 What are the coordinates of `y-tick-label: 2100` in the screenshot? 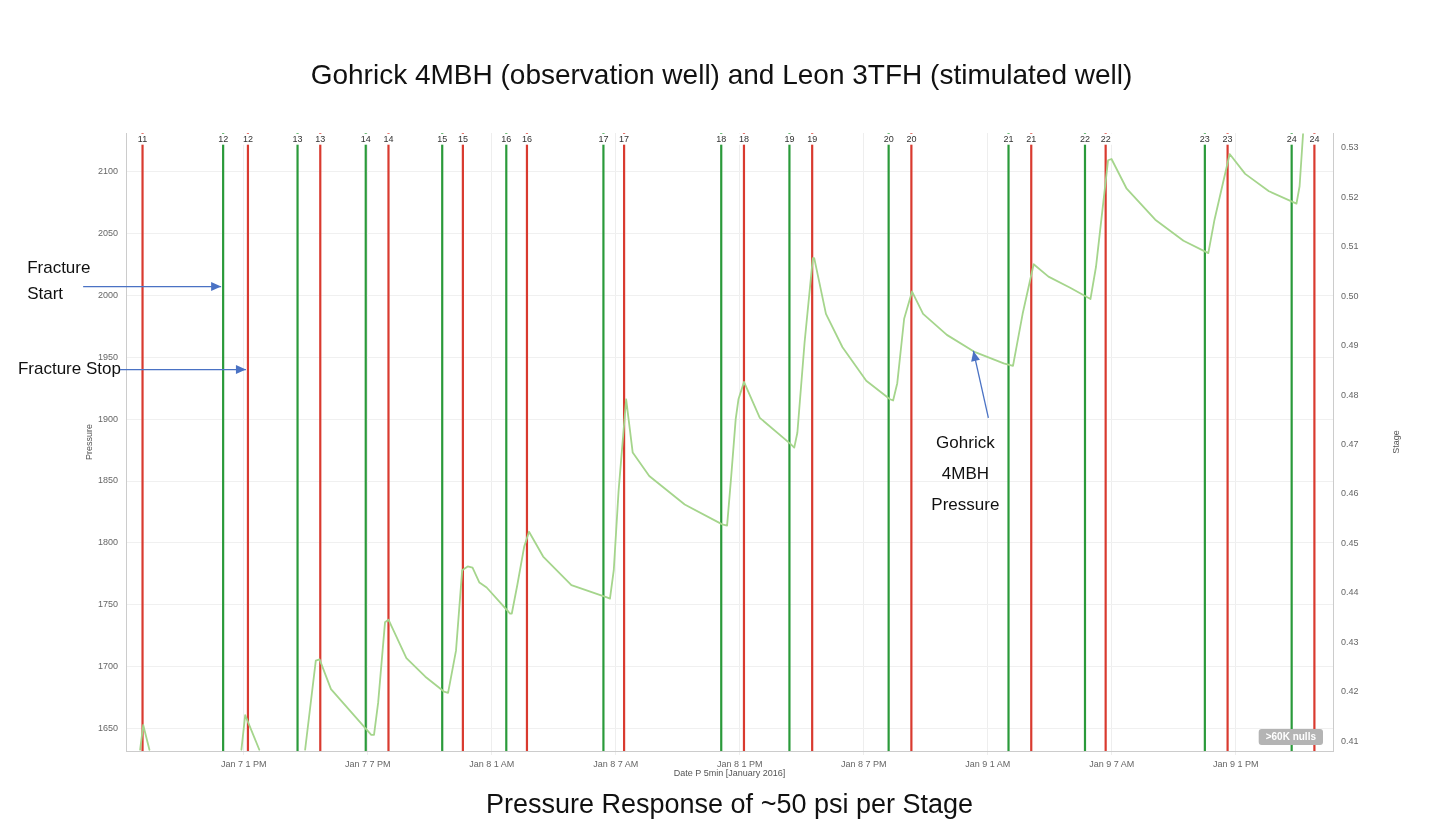 It's located at (107, 170).